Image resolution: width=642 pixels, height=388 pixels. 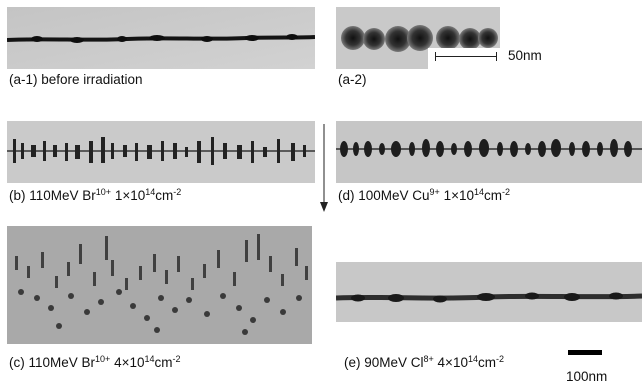 What do you see at coordinates (466, 56) in the screenshot?
I see `scale-bar-50nm` at bounding box center [466, 56].